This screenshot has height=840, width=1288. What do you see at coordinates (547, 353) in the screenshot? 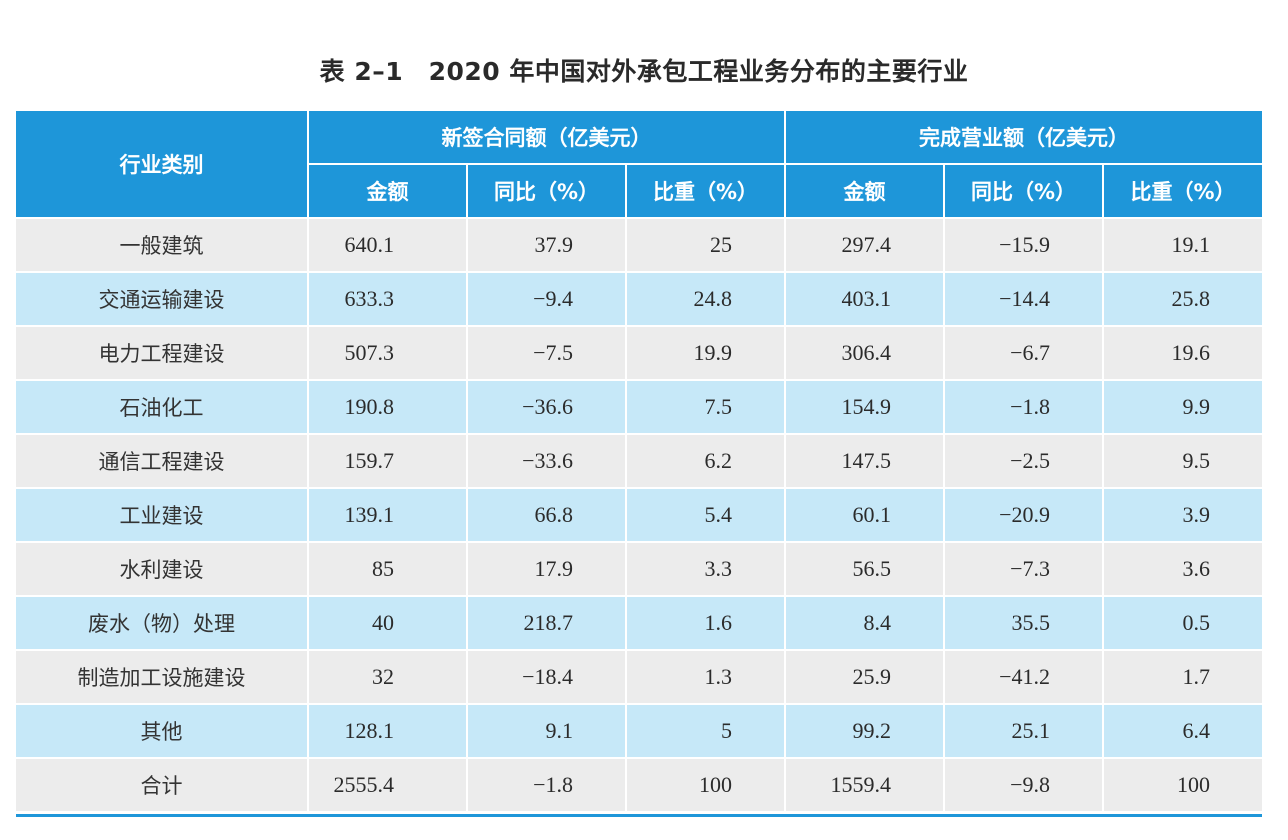
I see `new-yoy-cell: −7.5` at bounding box center [547, 353].